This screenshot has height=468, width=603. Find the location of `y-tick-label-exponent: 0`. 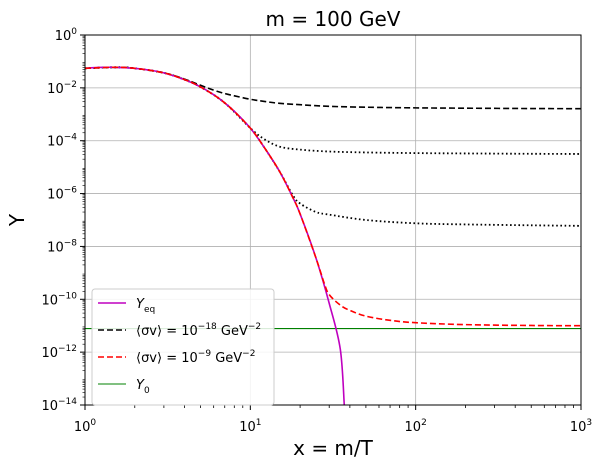

y-tick-label-exponent: 0 is located at coordinates (74, 32).